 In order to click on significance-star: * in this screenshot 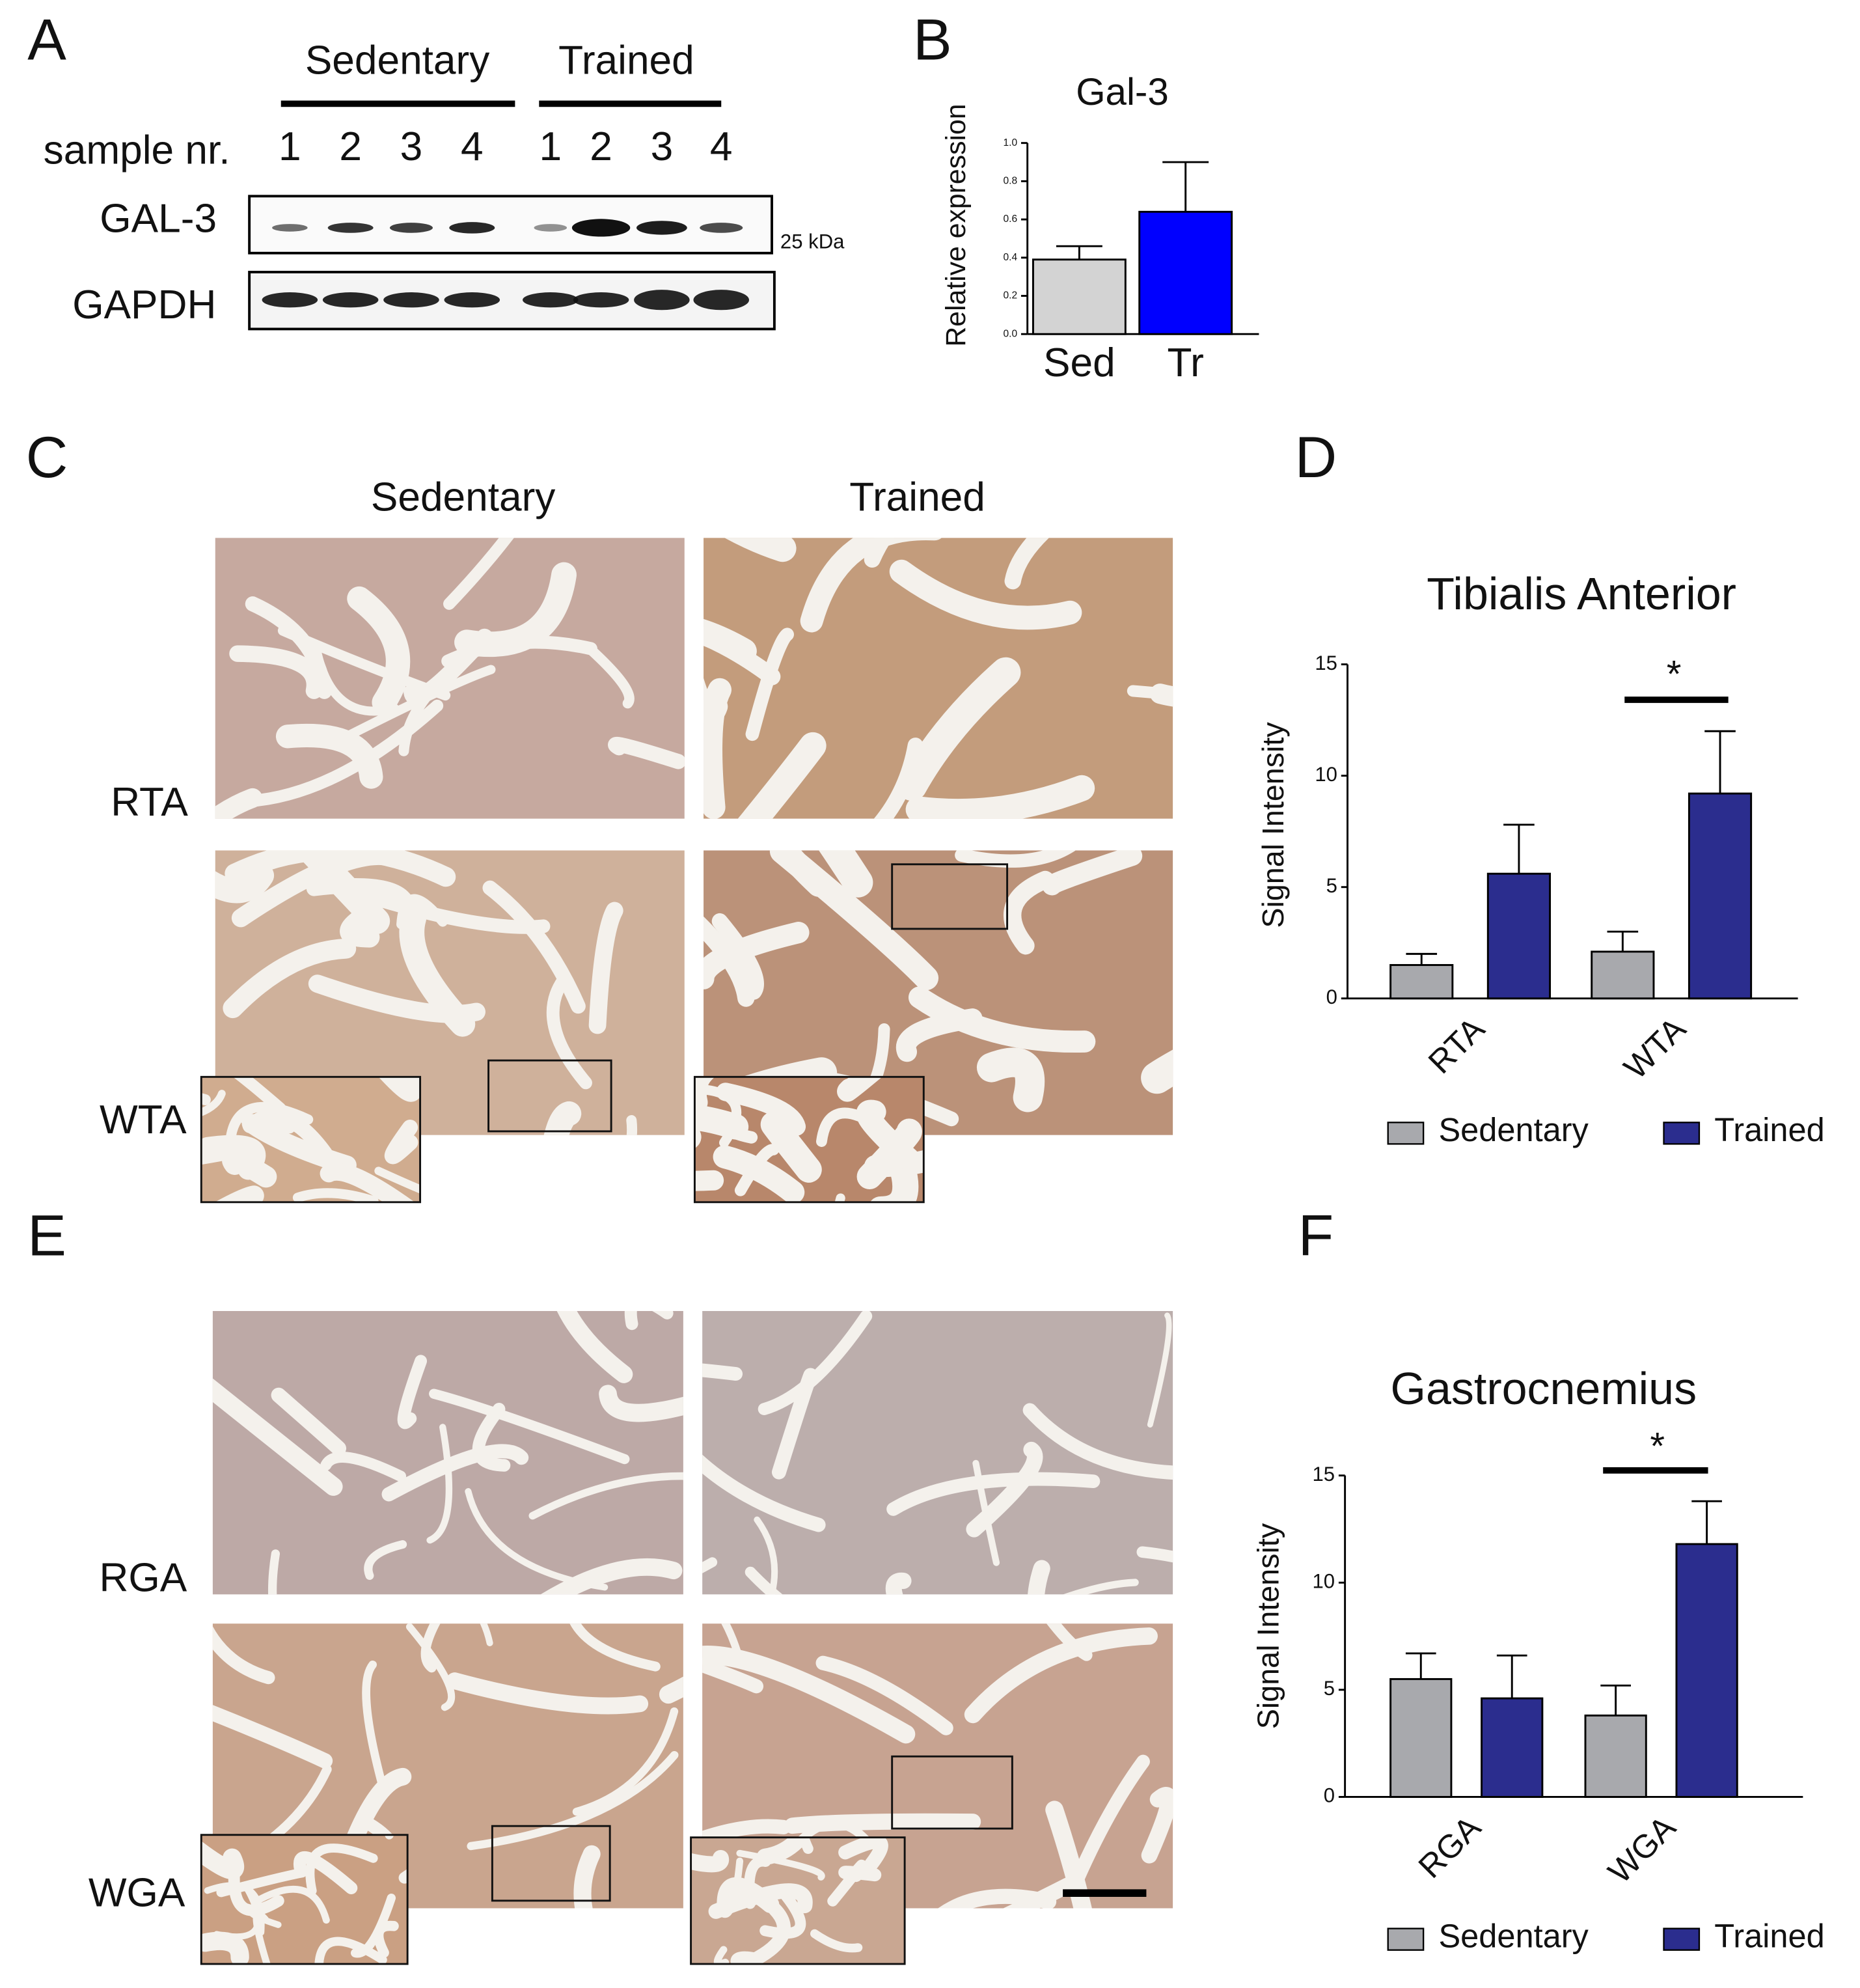, I will do `click(1657, 1446)`.